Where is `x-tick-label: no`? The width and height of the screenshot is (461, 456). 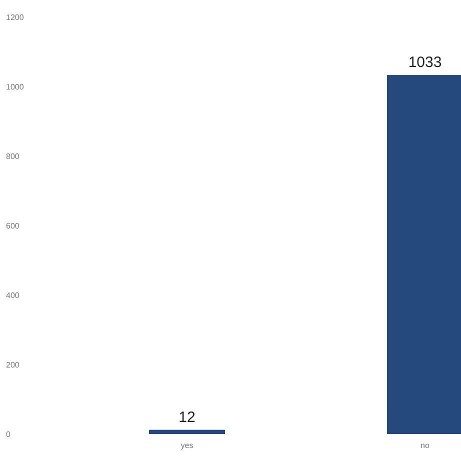 x-tick-label: no is located at coordinates (425, 445).